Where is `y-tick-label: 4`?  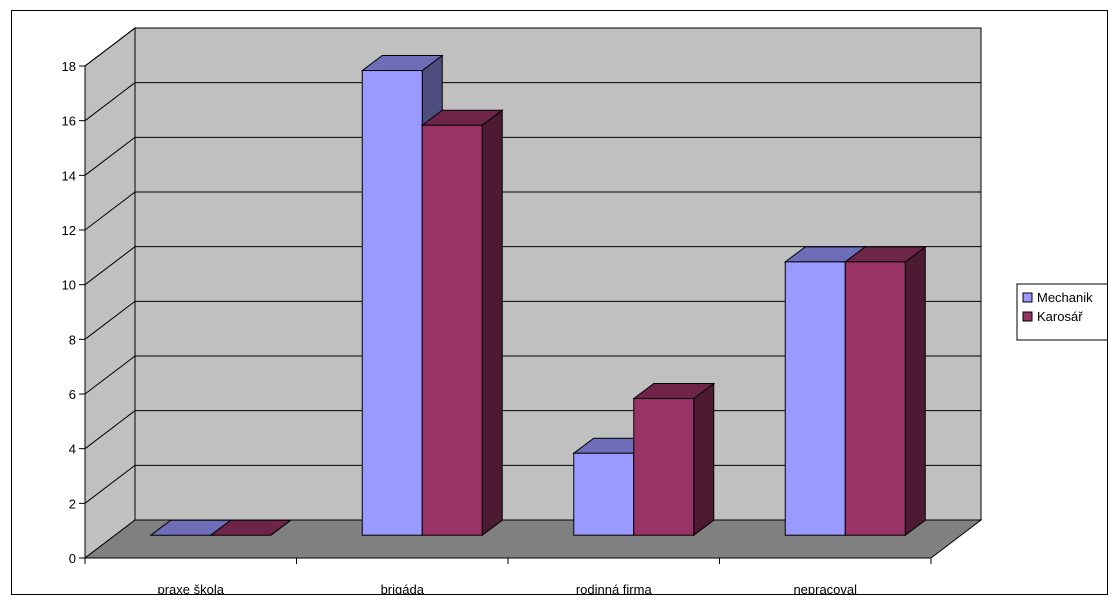 y-tick-label: 4 is located at coordinates (72, 449).